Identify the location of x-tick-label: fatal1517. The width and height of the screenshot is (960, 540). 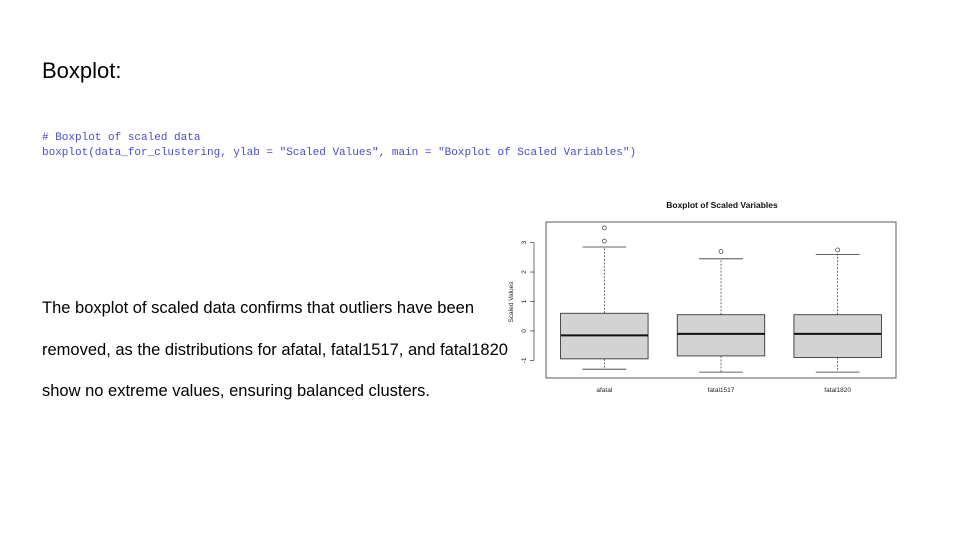
(721, 390).